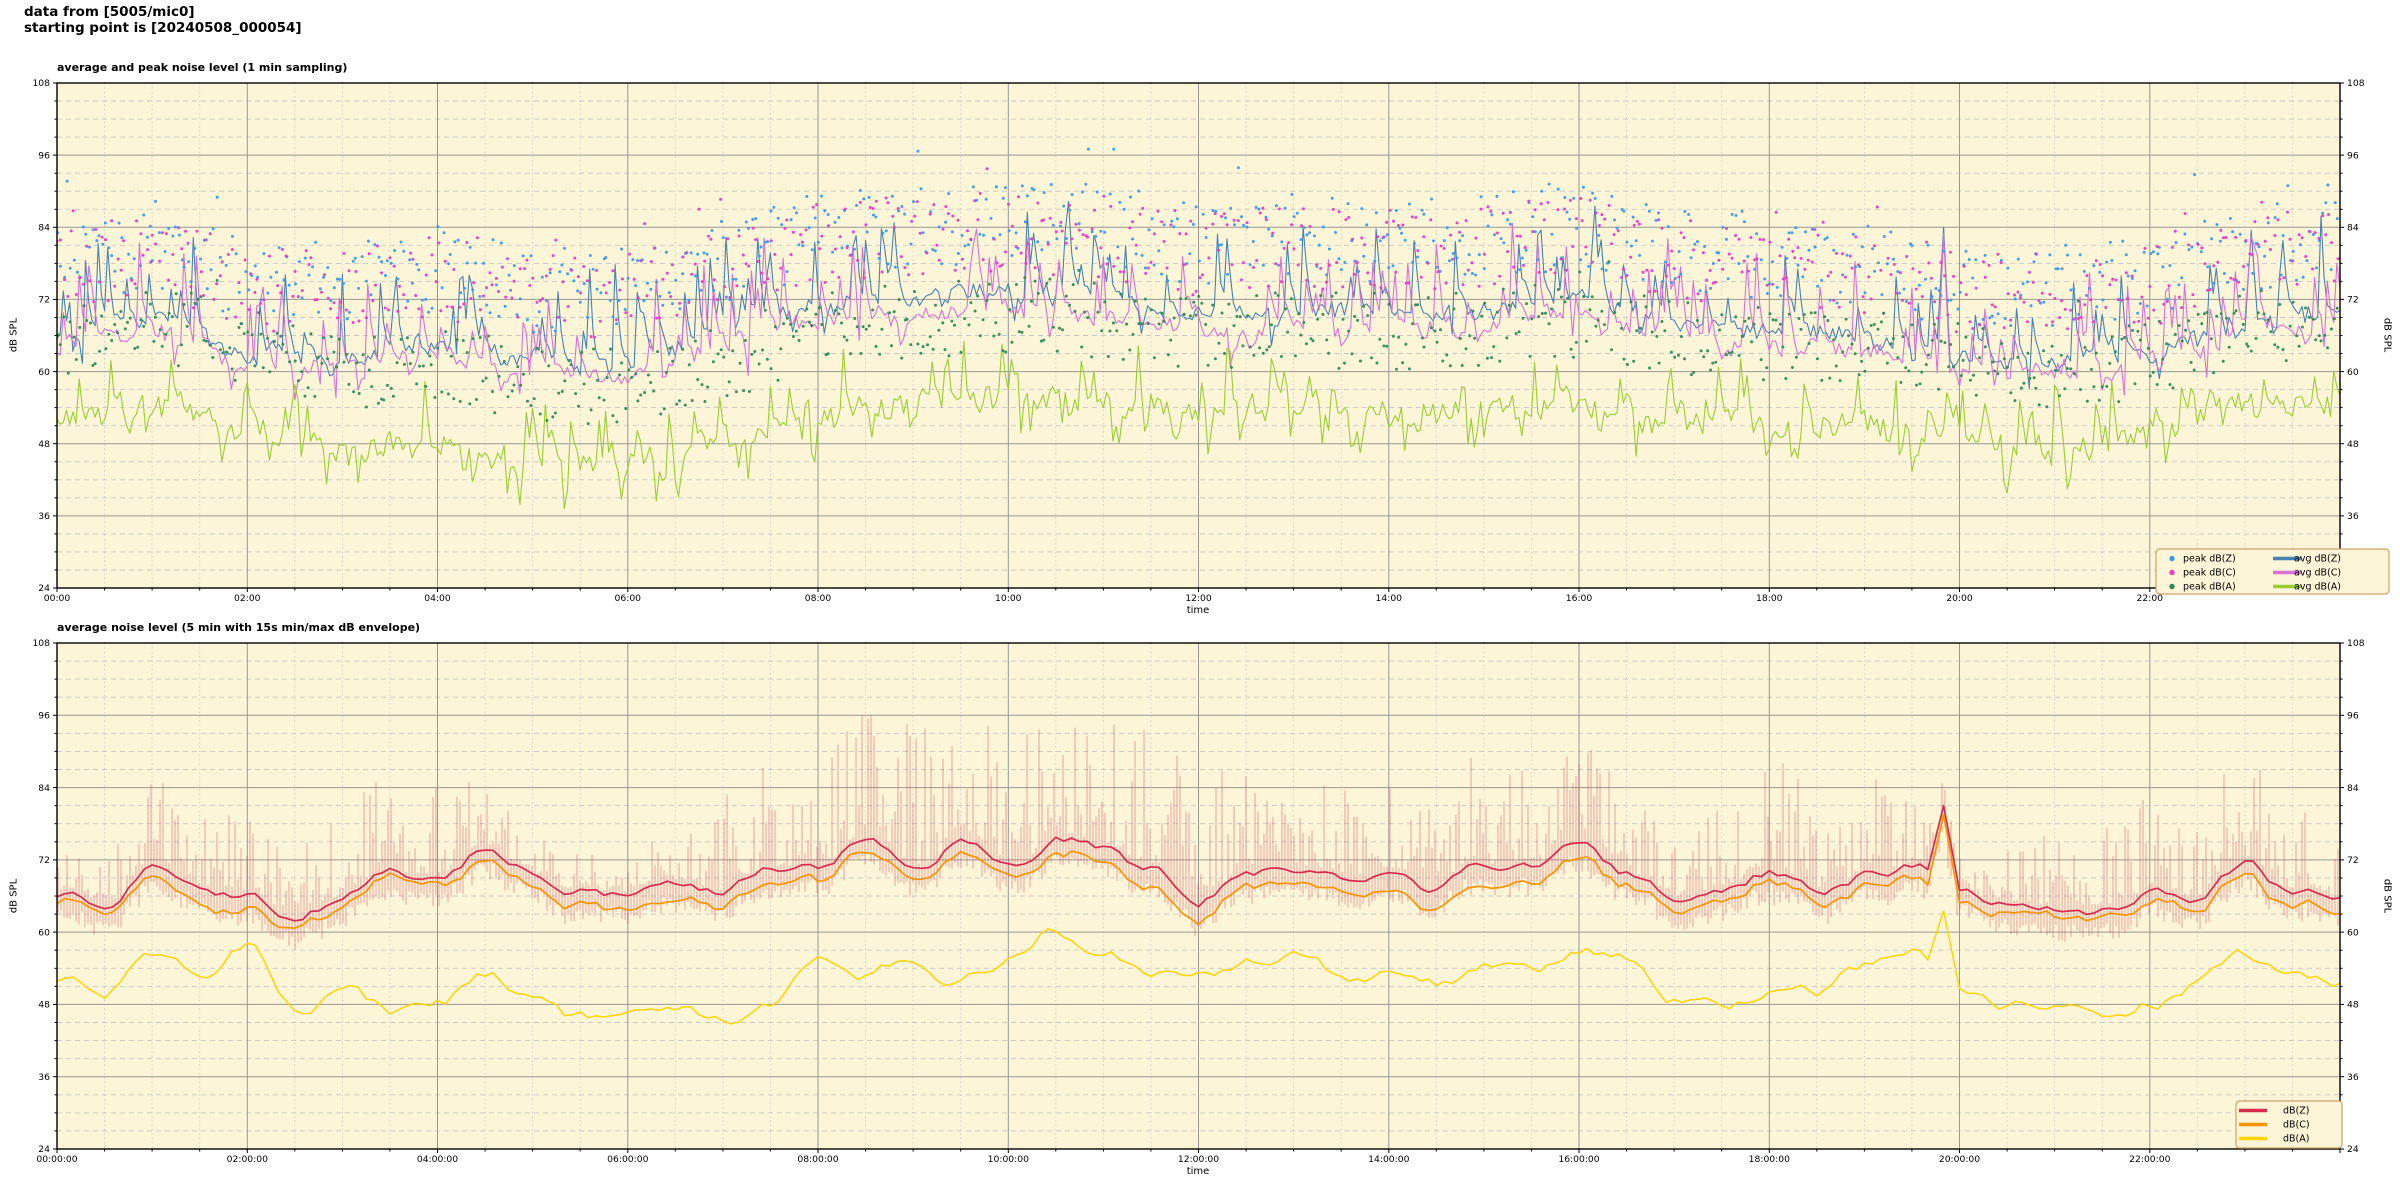 The height and width of the screenshot is (1200, 2400). What do you see at coordinates (1198, 967) in the screenshot?
I see `series-db-a` at bounding box center [1198, 967].